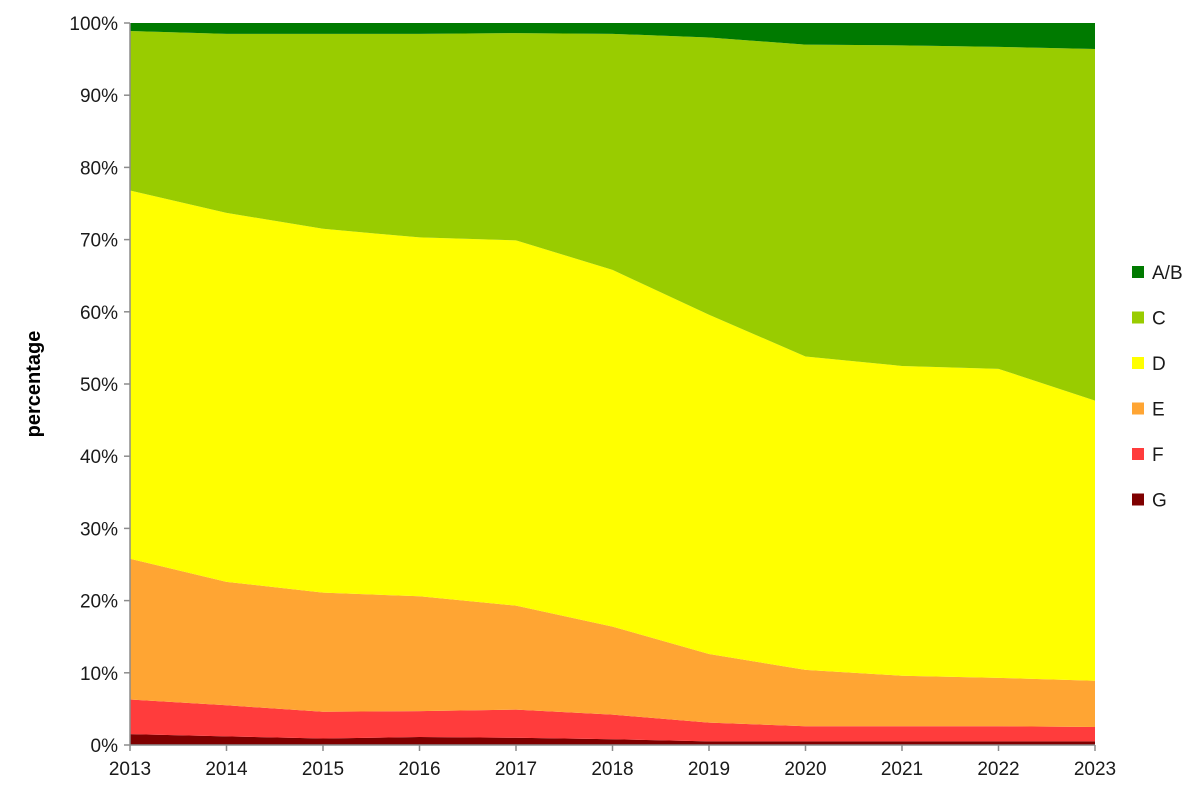 The width and height of the screenshot is (1200, 797). What do you see at coordinates (1159, 319) in the screenshot?
I see `legend-label: C` at bounding box center [1159, 319].